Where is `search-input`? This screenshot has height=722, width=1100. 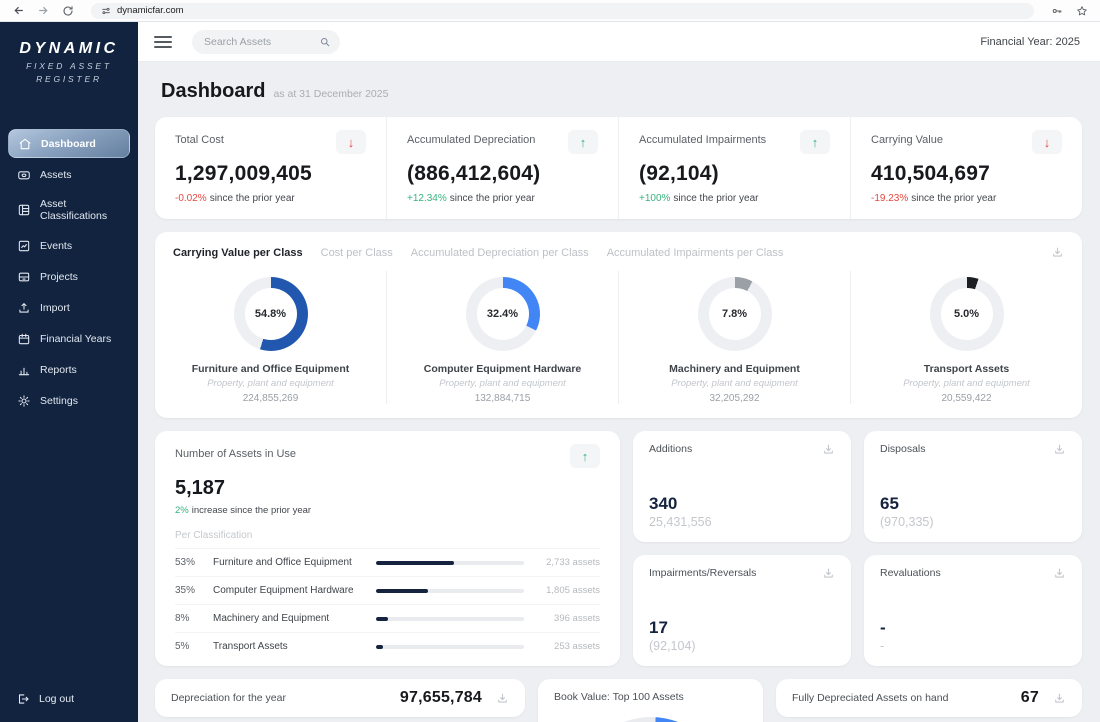 search-input is located at coordinates (261, 41).